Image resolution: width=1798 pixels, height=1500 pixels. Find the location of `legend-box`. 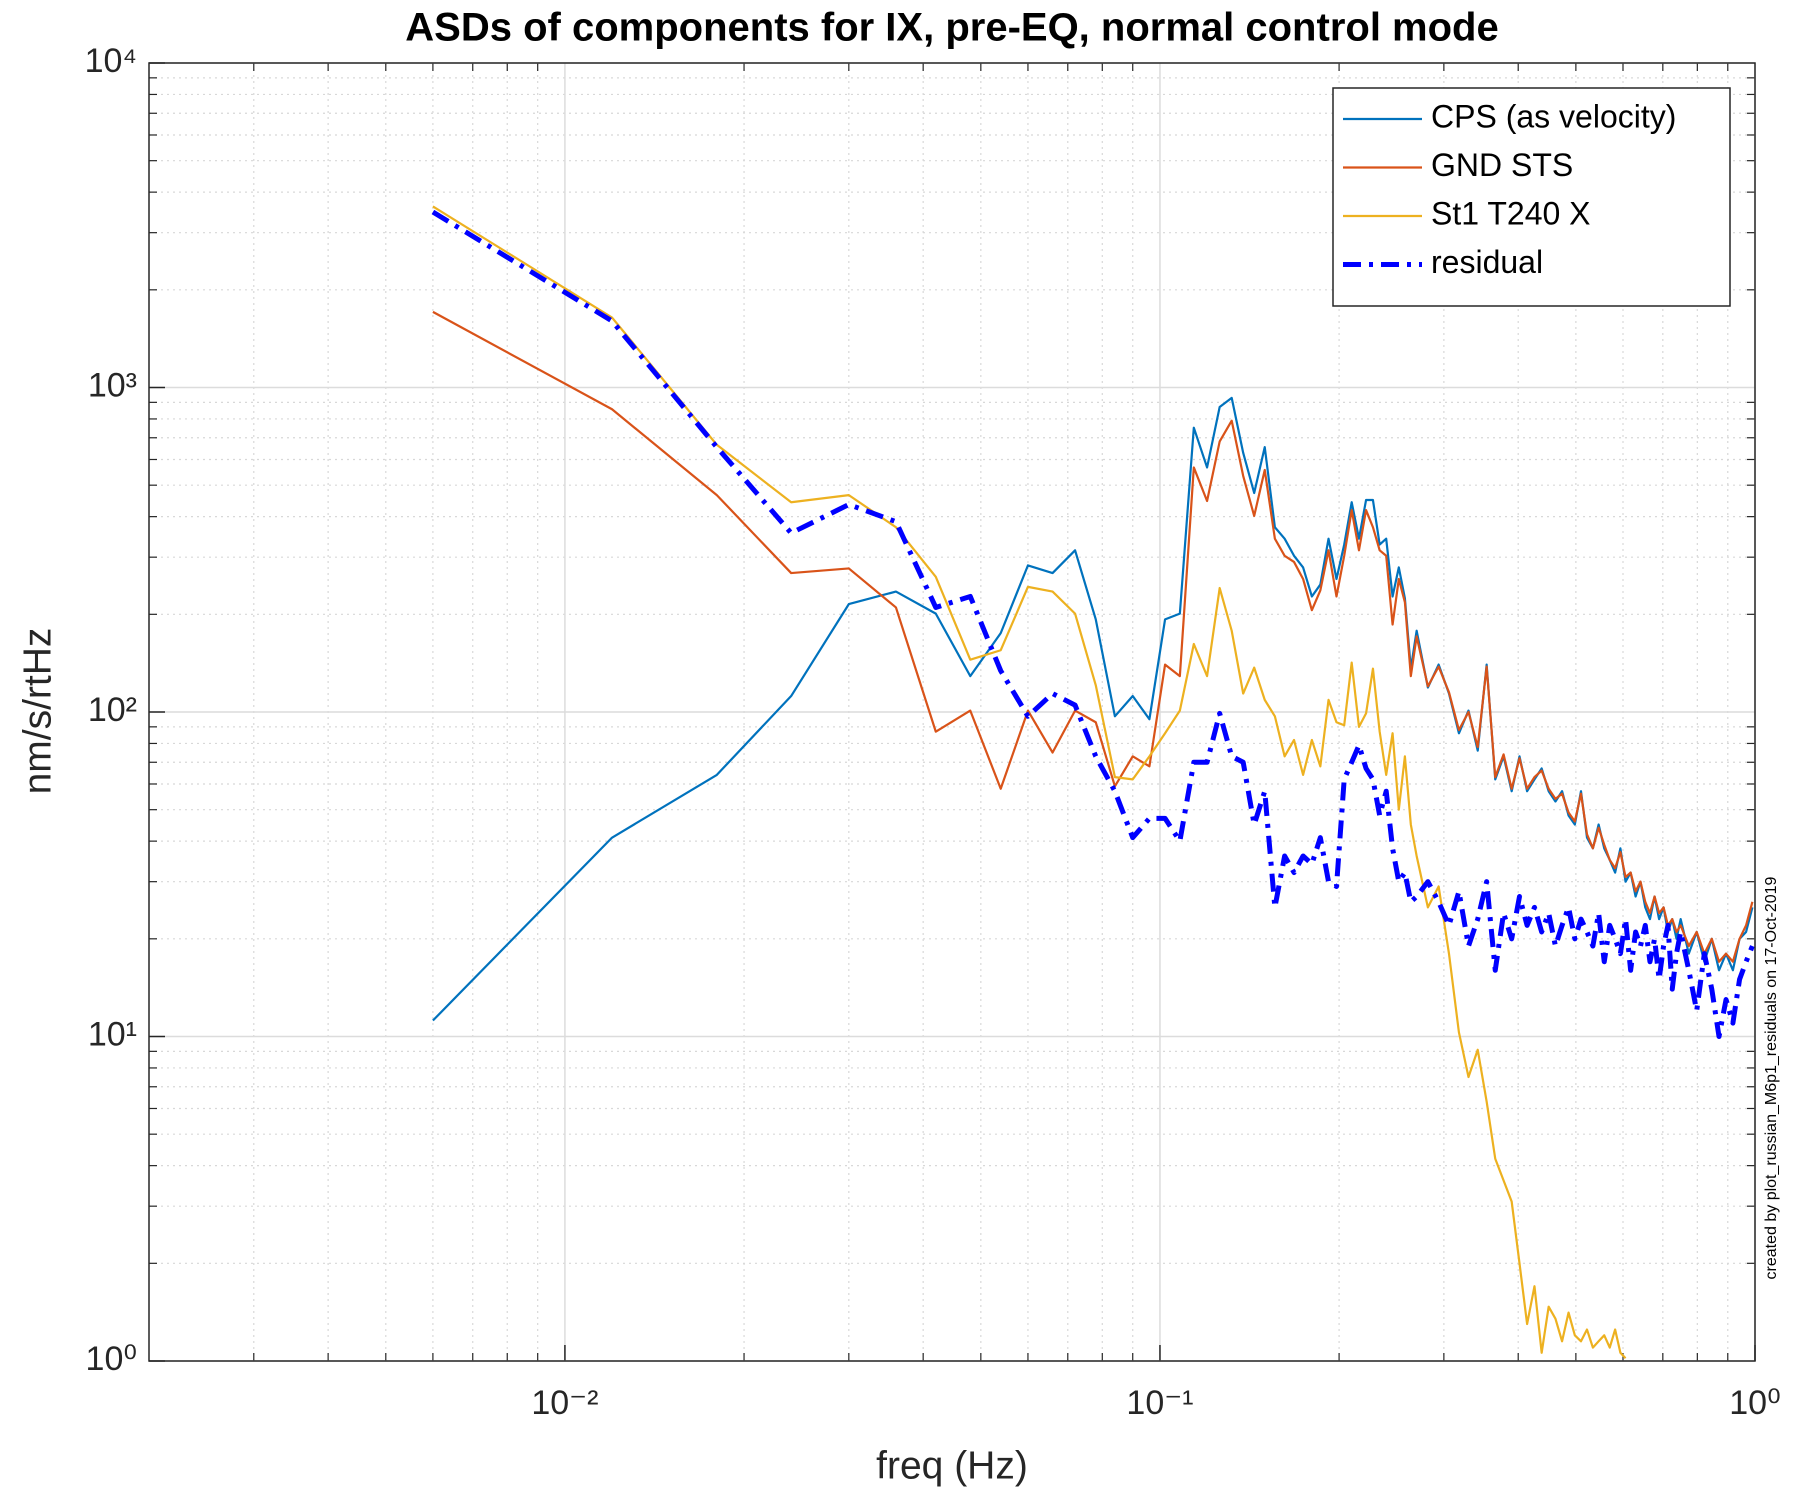

legend-box is located at coordinates (1531, 197).